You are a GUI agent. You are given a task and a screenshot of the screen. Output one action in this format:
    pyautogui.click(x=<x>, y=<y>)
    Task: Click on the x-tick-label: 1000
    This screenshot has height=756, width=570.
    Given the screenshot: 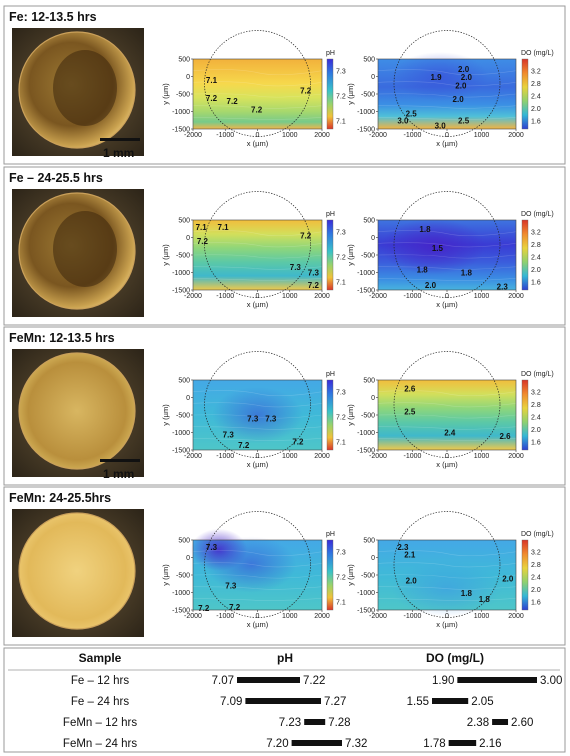 What is the action you would take?
    pyautogui.click(x=482, y=616)
    